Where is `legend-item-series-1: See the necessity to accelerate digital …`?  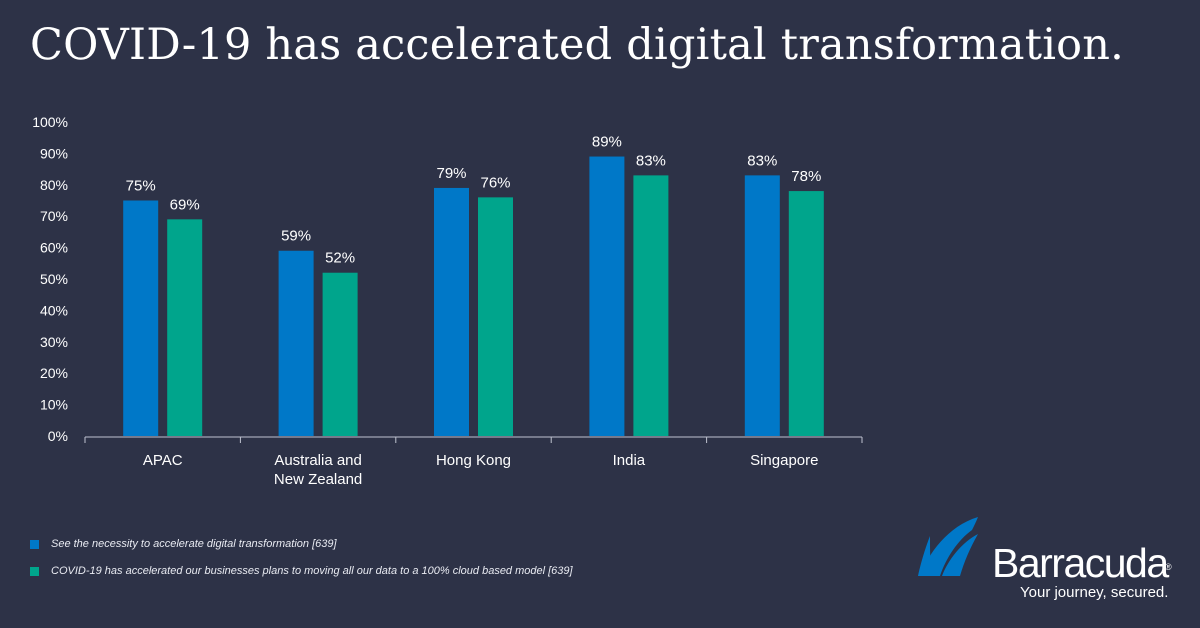 legend-item-series-1: See the necessity to accelerate digital … is located at coordinates (183, 544).